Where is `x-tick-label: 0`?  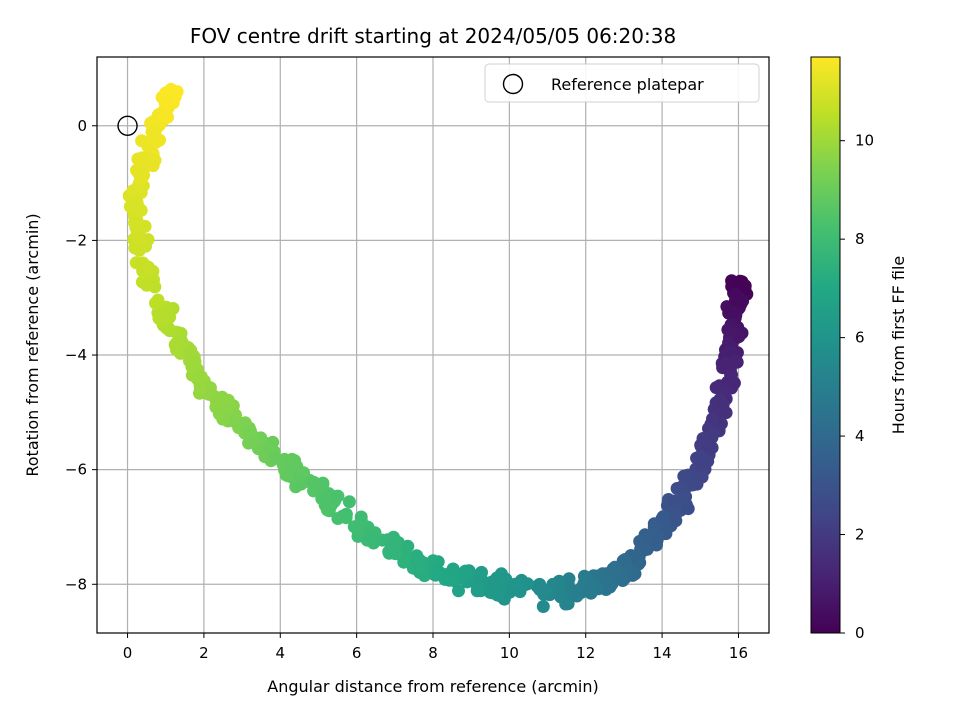 x-tick-label: 0 is located at coordinates (128, 653).